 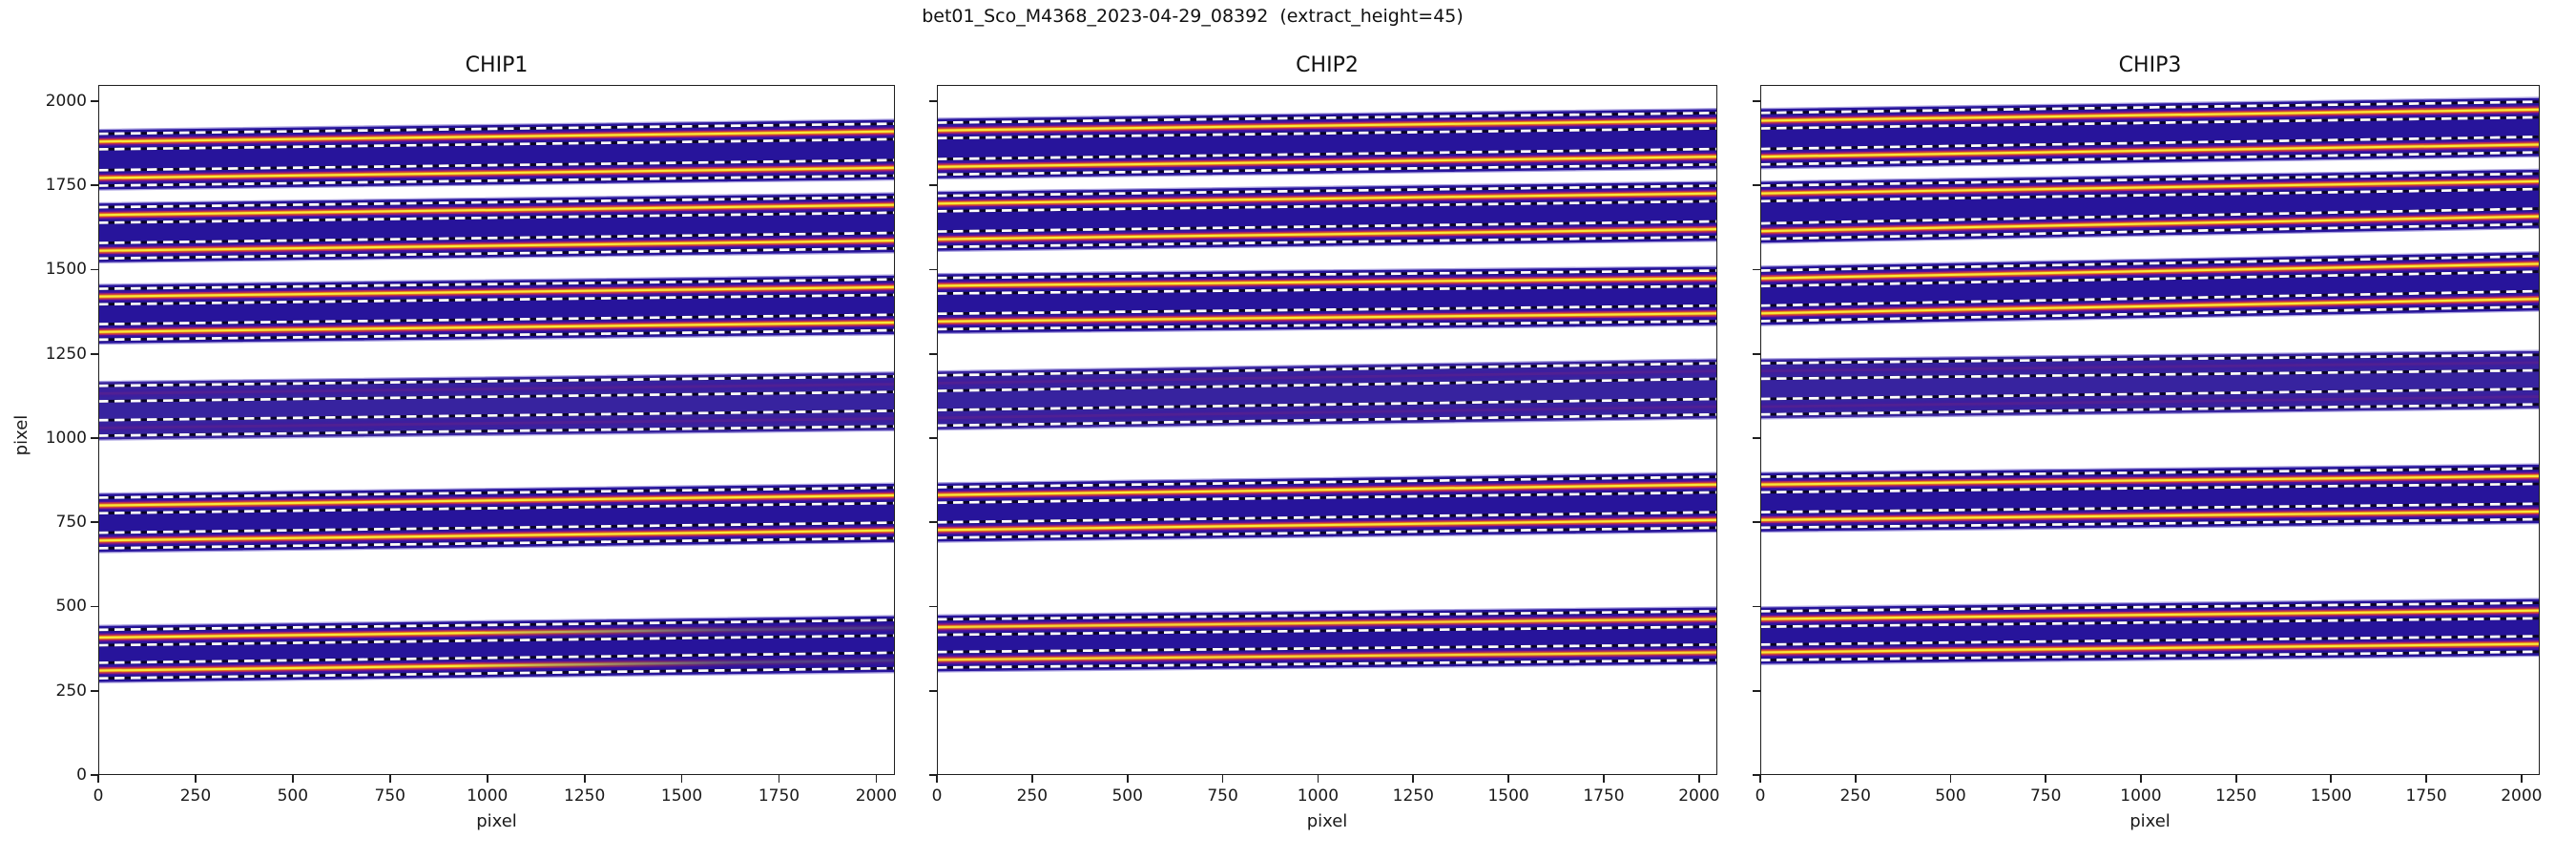 I want to click on x-tick-label: 1750, so click(x=1604, y=796).